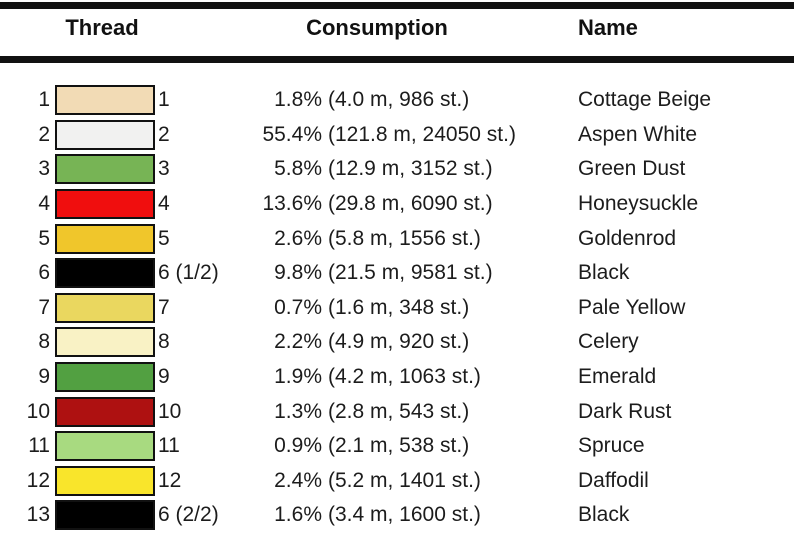  Describe the element at coordinates (298, 480) in the screenshot. I see `consumption-percent: 2.4%` at that location.